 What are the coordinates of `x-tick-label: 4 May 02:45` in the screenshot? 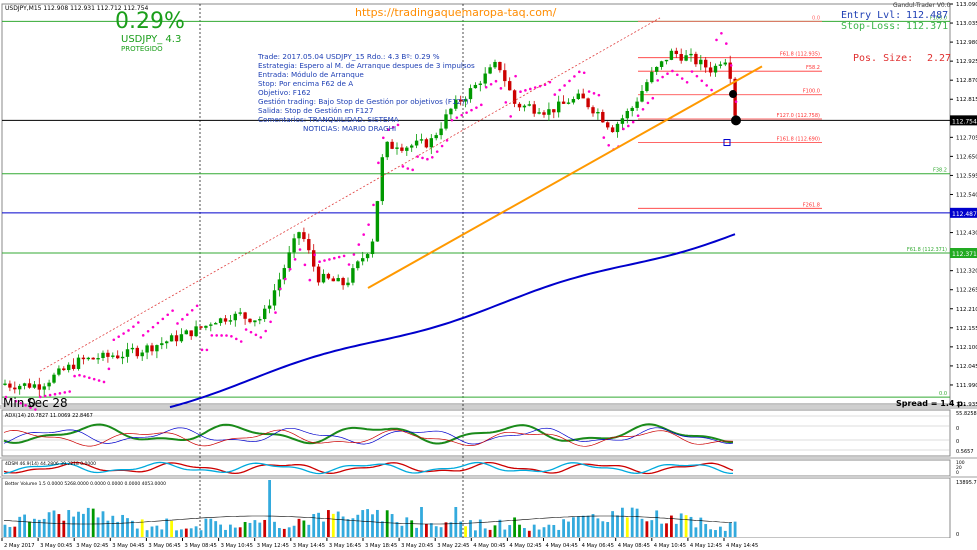 It's located at (525, 546).